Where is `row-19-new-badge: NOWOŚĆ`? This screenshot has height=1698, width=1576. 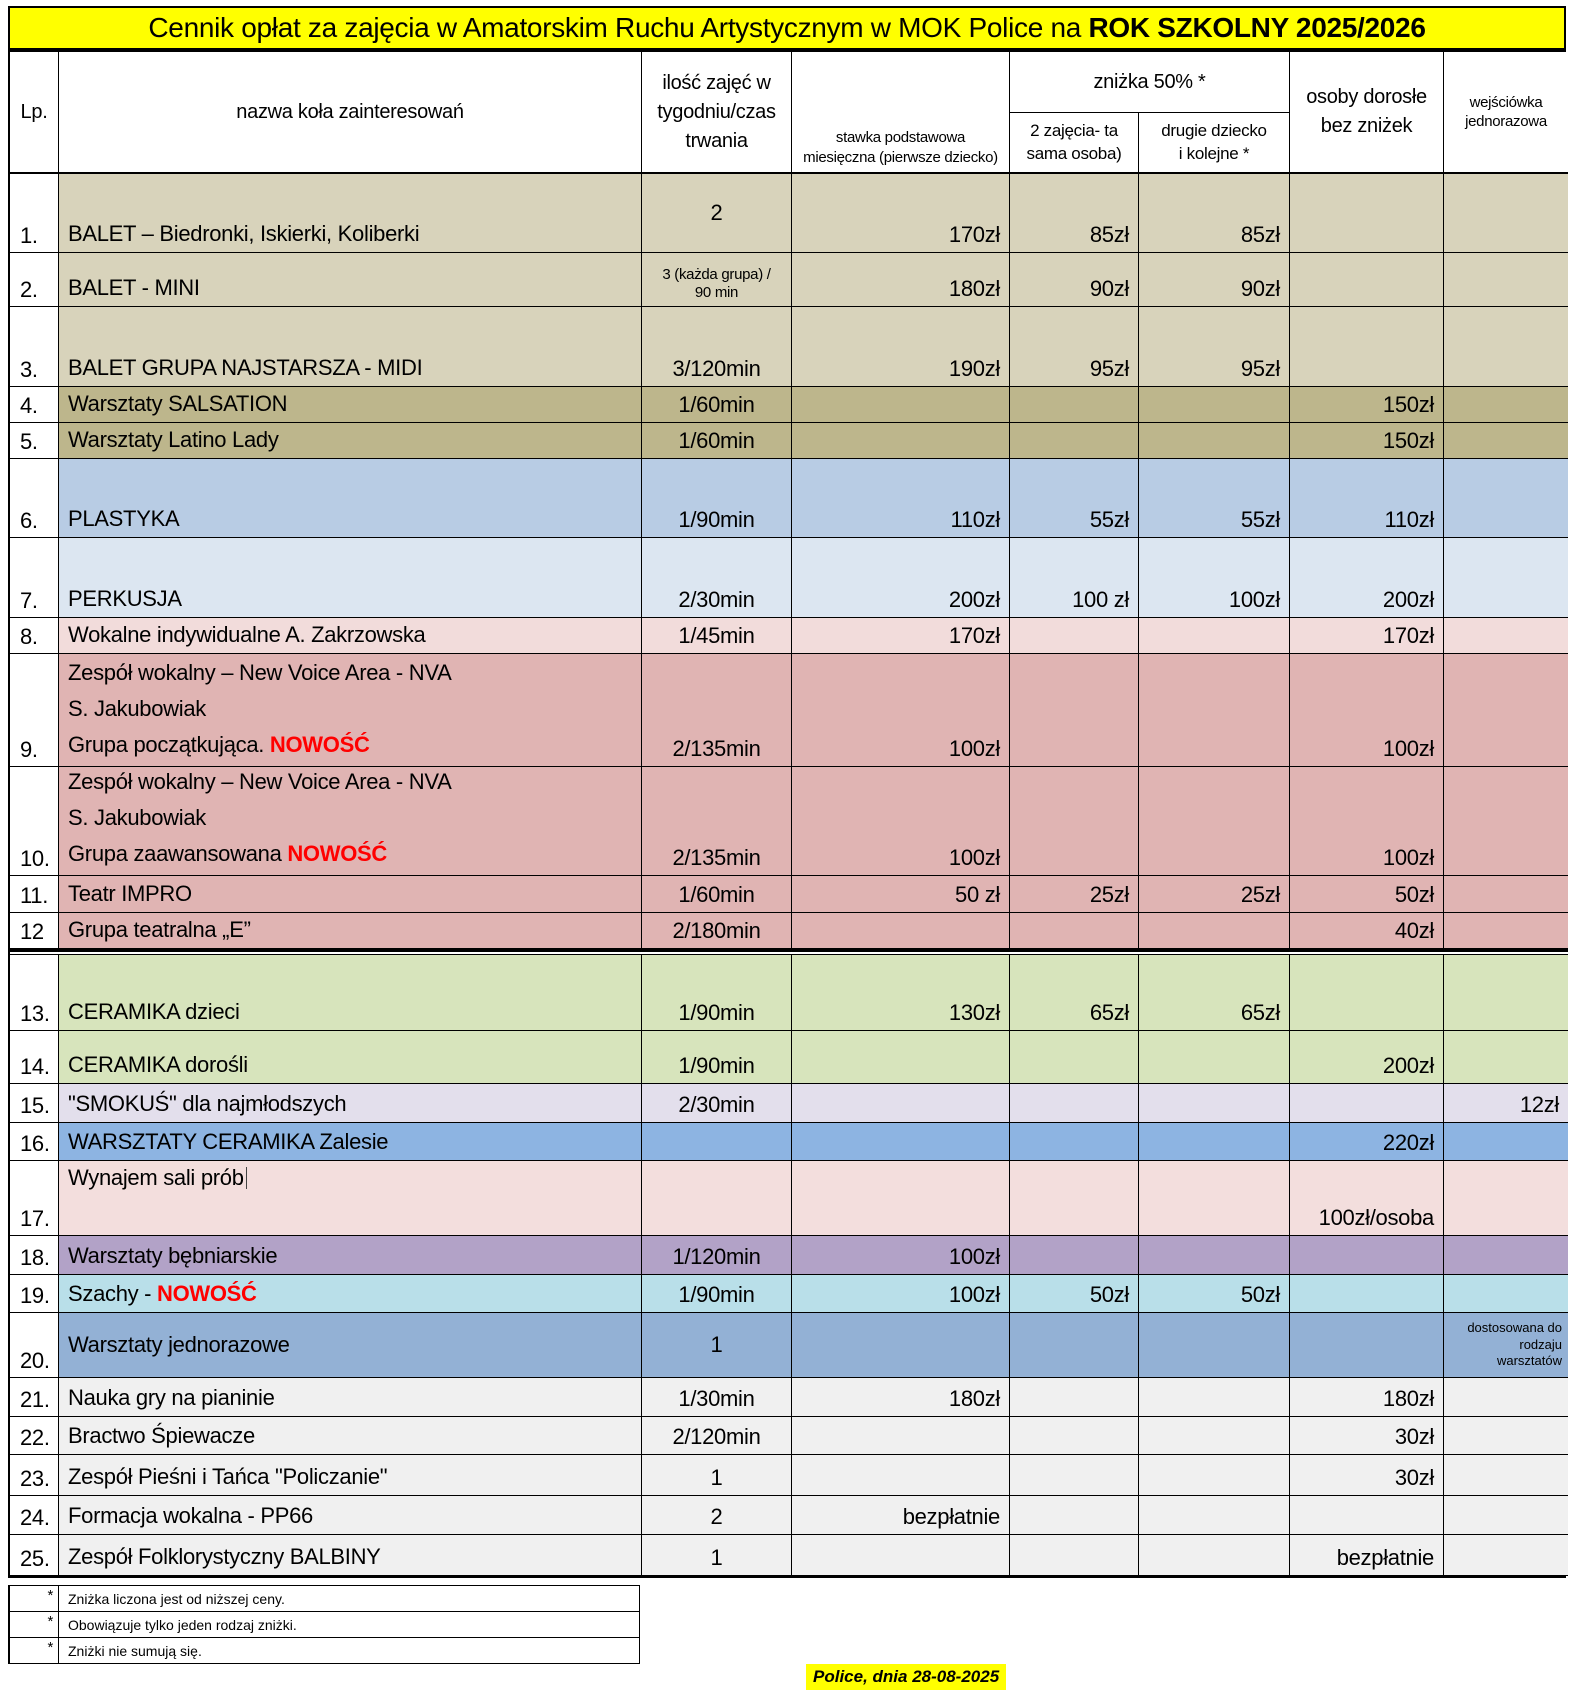 row-19-new-badge: NOWOŚĆ is located at coordinates (207, 1293).